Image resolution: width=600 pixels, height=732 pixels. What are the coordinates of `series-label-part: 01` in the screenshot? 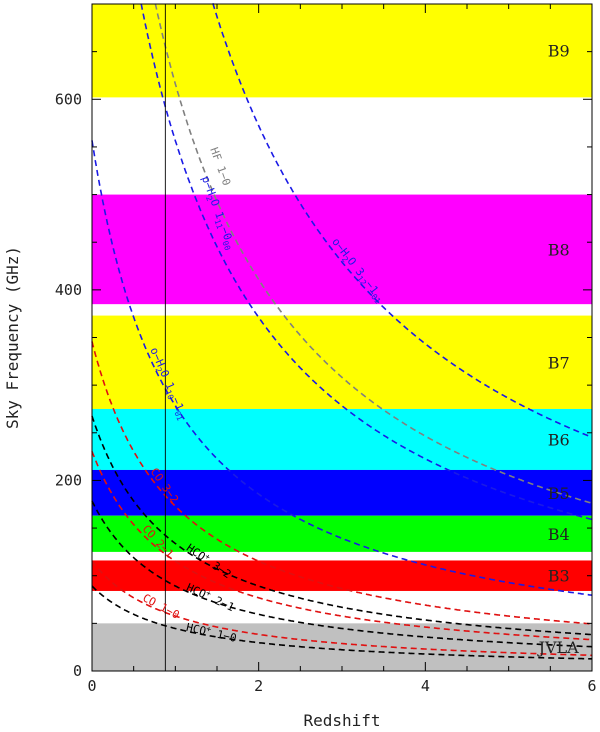 It's located at (178, 416).